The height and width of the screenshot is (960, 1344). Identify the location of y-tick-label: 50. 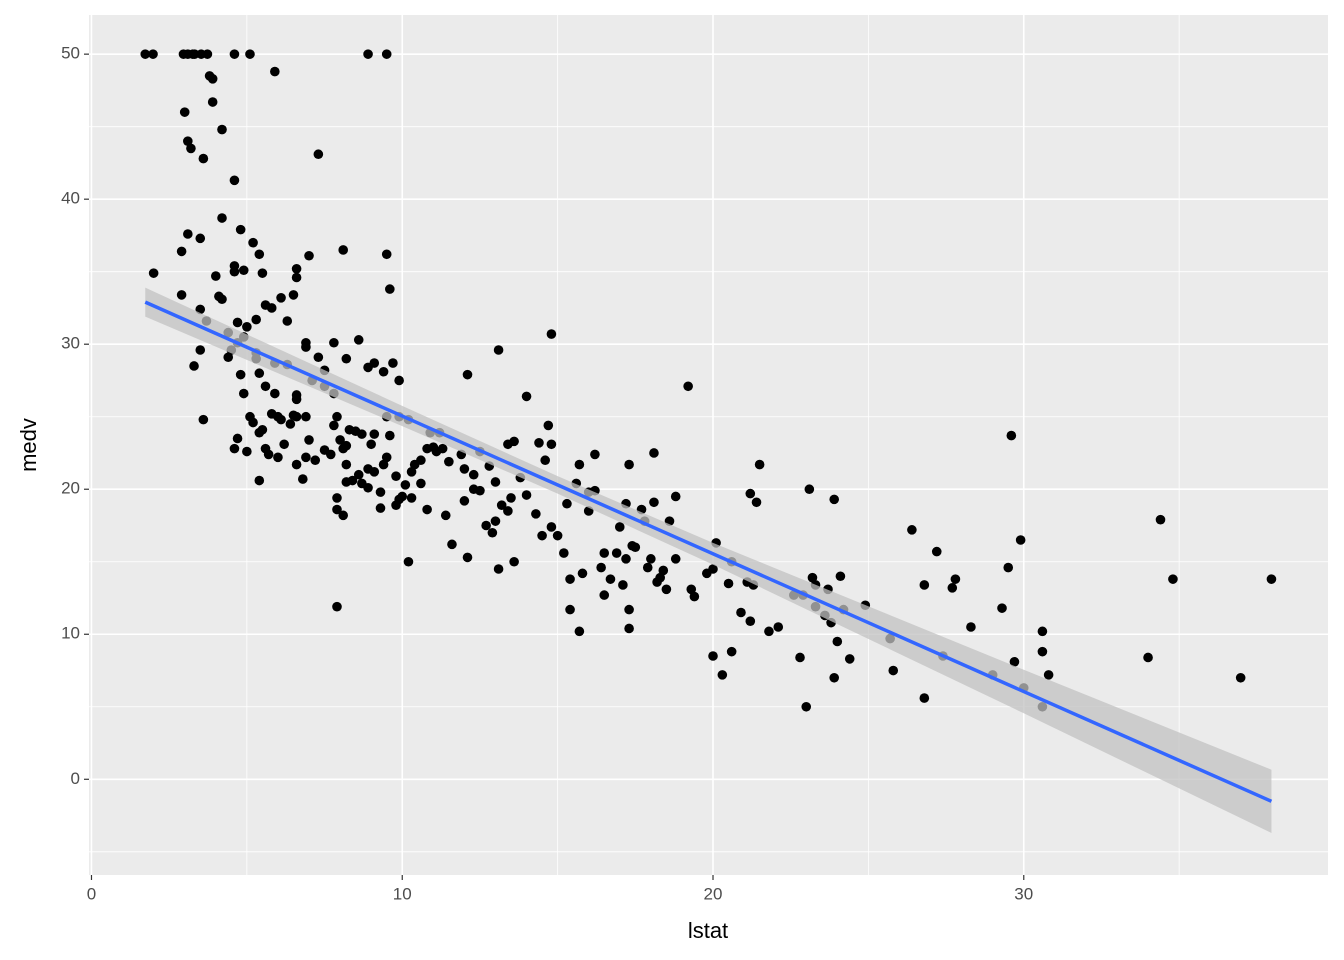
(70, 53).